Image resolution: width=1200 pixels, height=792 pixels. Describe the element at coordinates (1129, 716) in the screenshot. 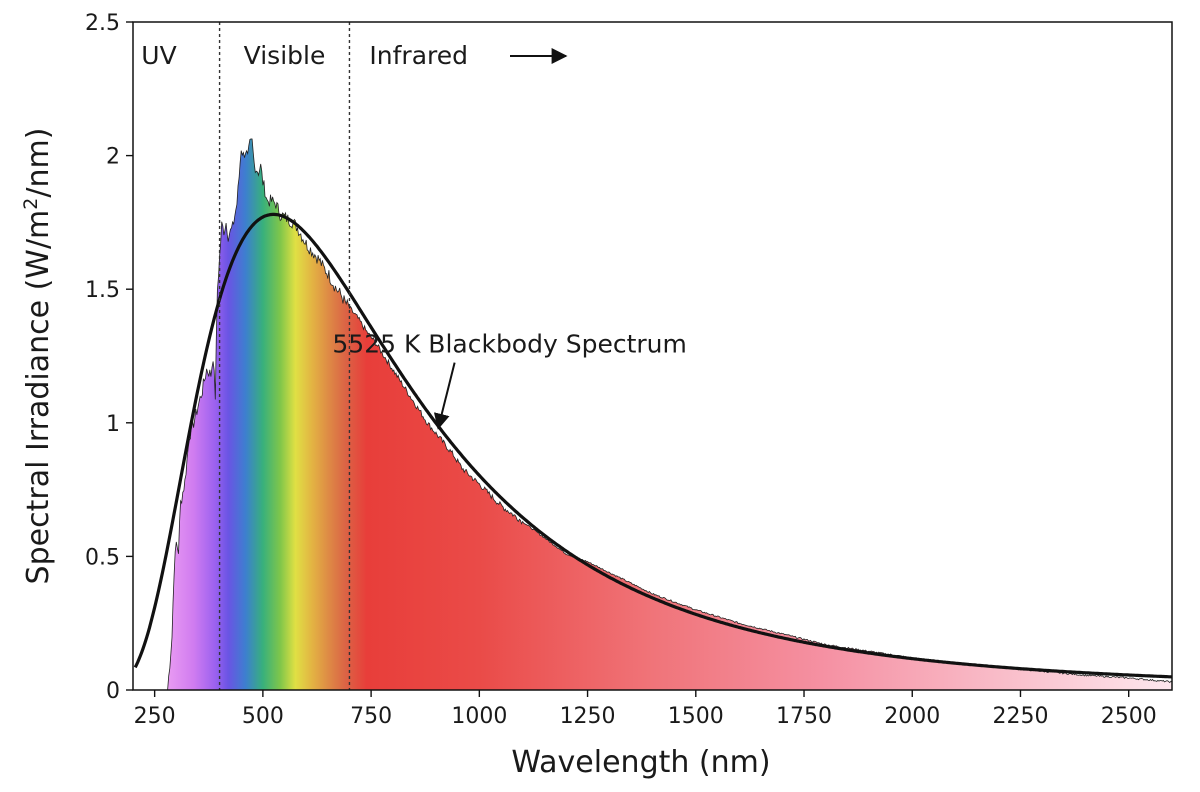

I see `x-tick-label: 2500` at that location.